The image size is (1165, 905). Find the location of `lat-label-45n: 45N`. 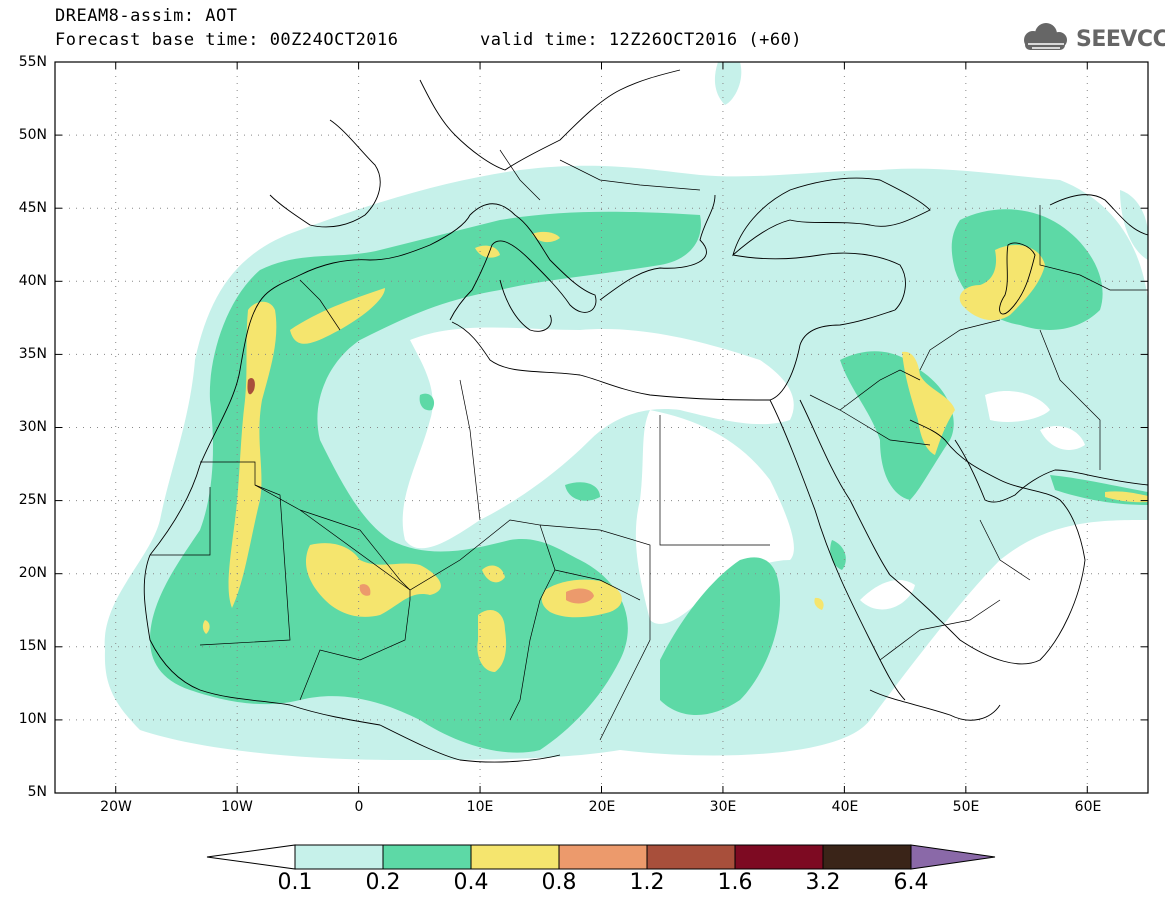

lat-label-45n: 45N is located at coordinates (32, 208).